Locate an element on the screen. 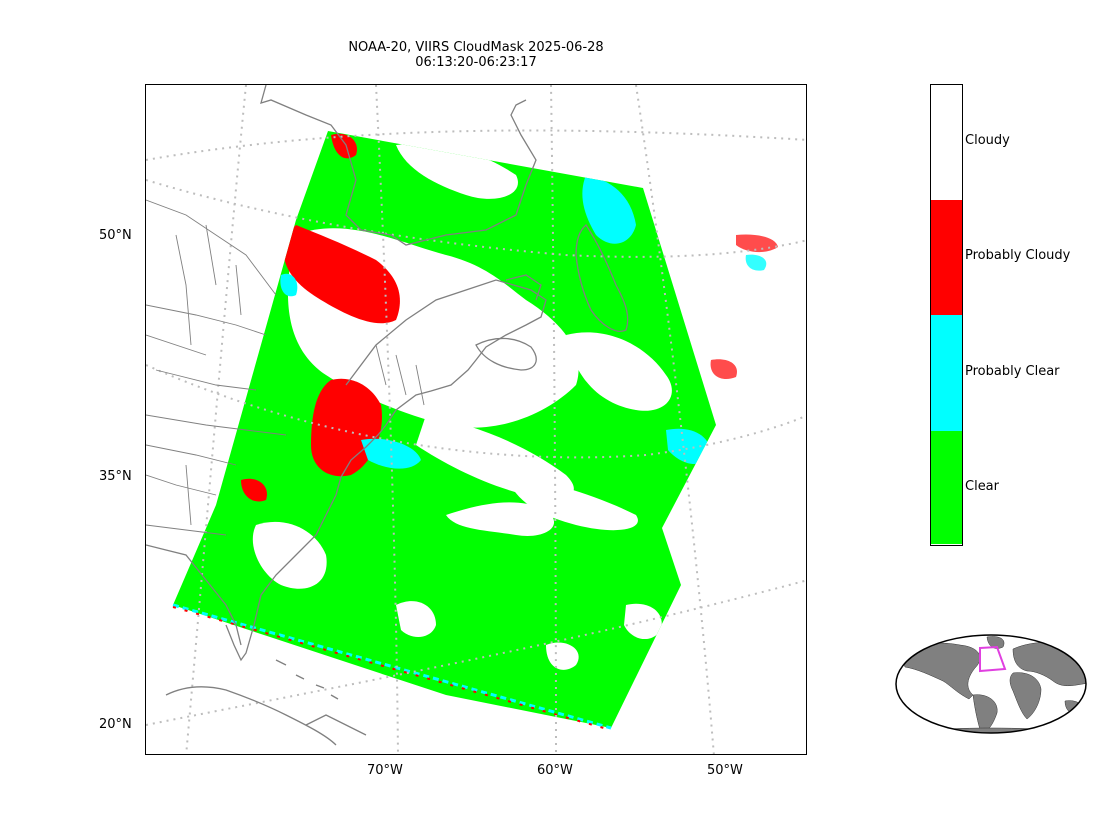  locator-canvas is located at coordinates (991, 684).